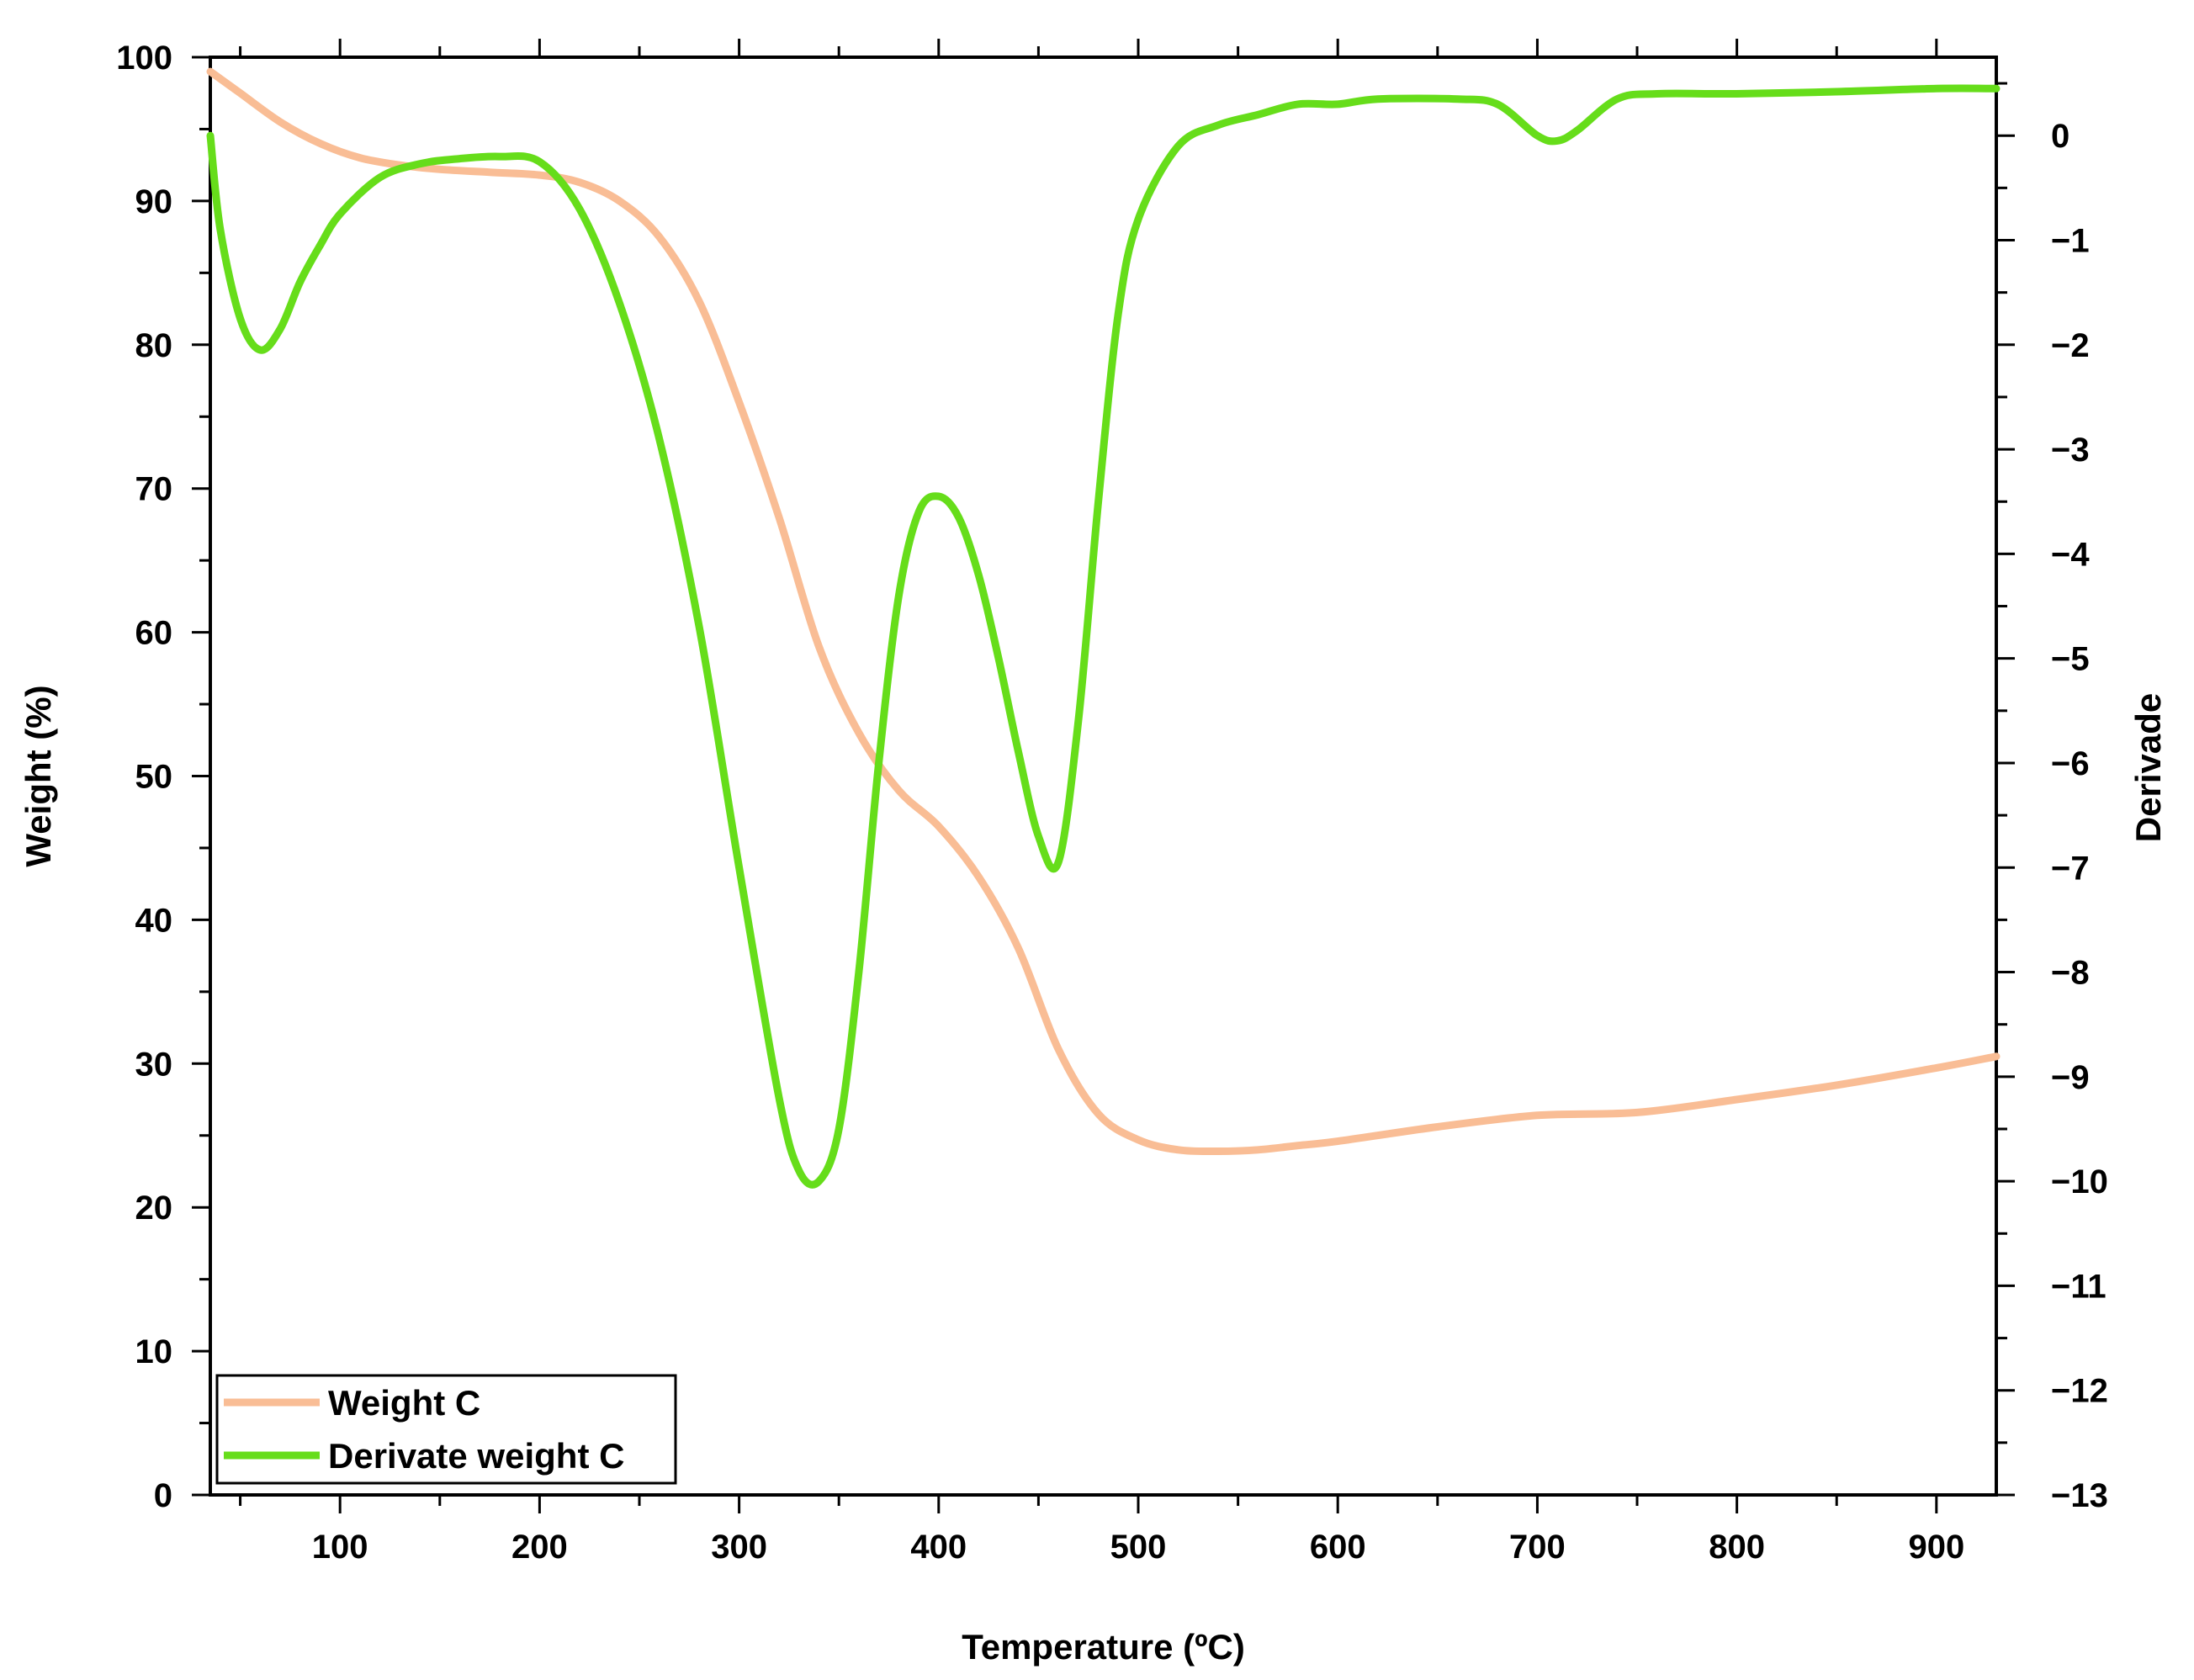  Describe the element at coordinates (2070, 345) in the screenshot. I see `y2-tick-label: −2` at that location.